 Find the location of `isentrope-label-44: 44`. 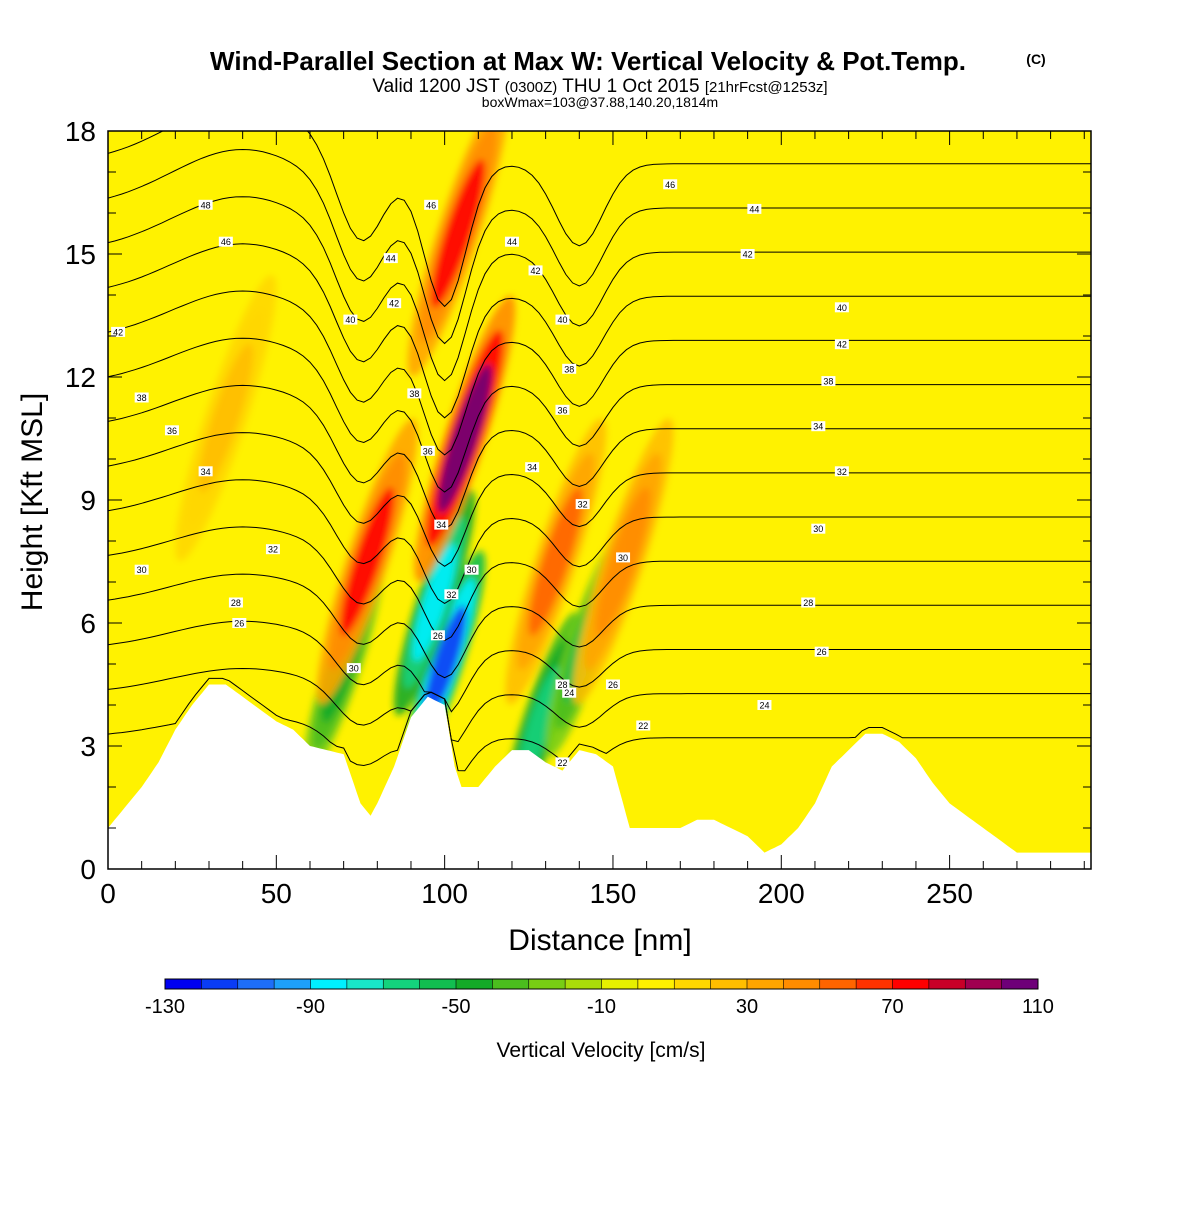

isentrope-label-44: 44 is located at coordinates (391, 259).